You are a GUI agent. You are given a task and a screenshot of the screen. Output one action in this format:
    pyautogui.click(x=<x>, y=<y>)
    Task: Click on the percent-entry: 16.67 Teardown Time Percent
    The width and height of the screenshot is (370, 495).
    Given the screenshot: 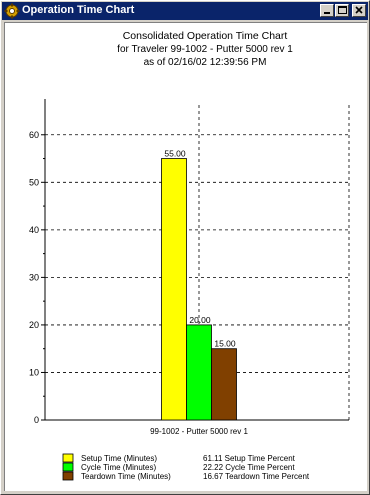 What is the action you would take?
    pyautogui.click(x=256, y=476)
    